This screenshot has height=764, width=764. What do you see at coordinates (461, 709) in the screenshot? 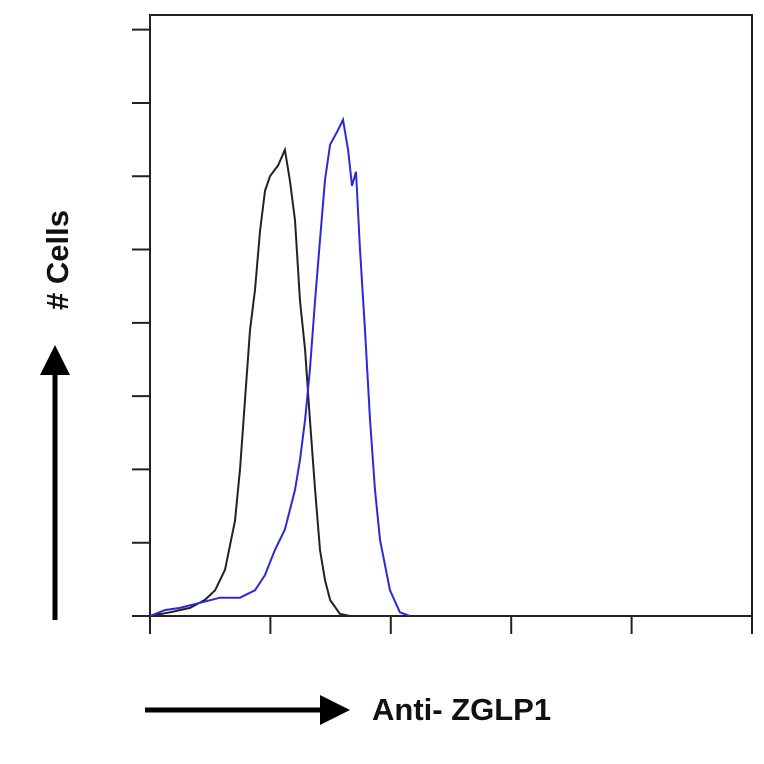
I see `x-axis-label: Anti- ZGLP1` at bounding box center [461, 709].